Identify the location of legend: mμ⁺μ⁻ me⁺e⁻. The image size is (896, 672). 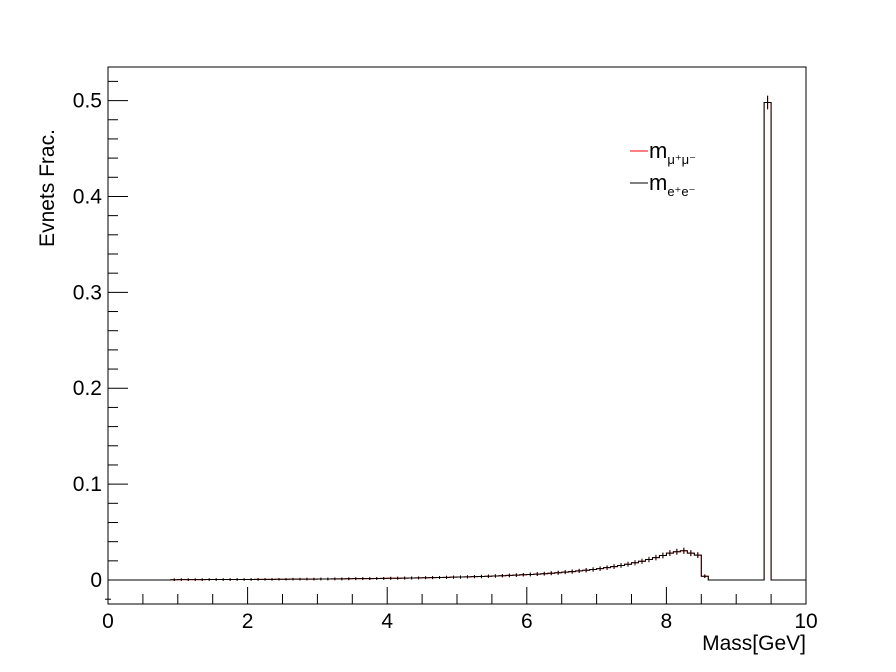
(663, 168).